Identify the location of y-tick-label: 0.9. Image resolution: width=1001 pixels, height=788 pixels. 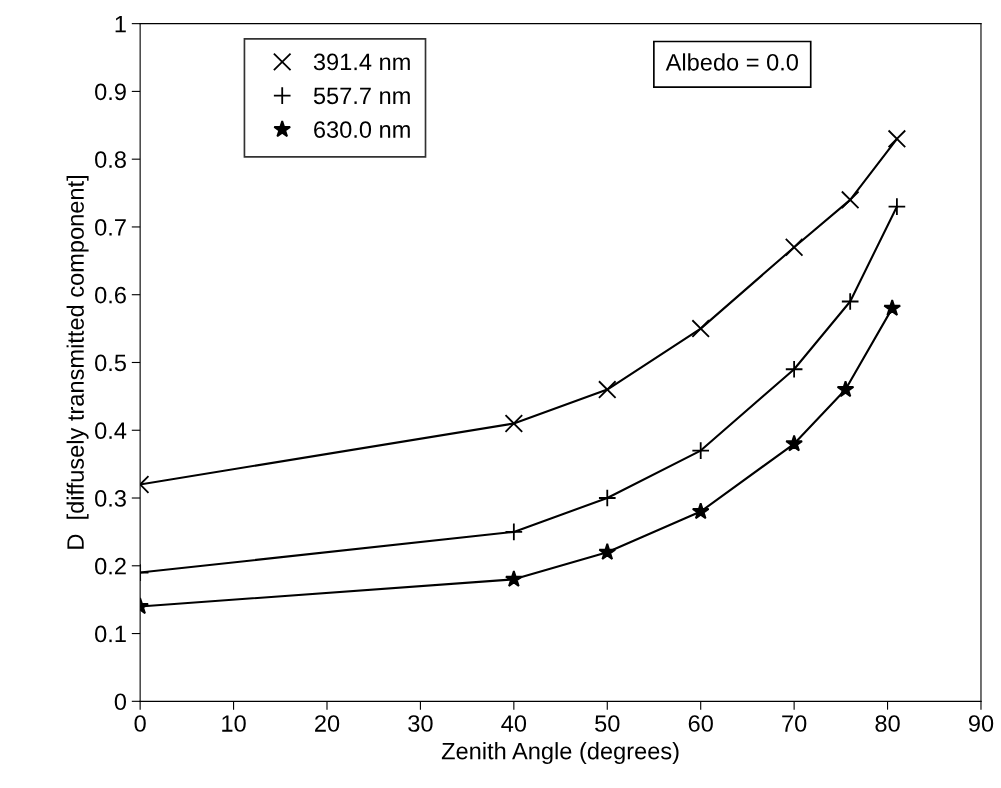
(110, 92).